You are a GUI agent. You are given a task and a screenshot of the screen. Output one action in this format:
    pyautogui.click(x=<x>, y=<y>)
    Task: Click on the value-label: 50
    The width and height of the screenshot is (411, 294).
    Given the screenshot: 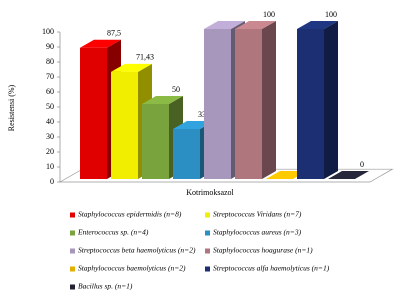 What is the action you would take?
    pyautogui.click(x=176, y=89)
    